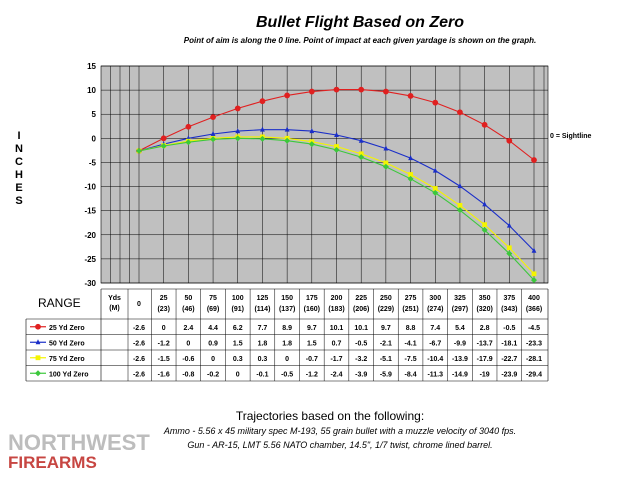 The image size is (640, 480). Describe the element at coordinates (361, 309) in the screenshot. I see `table-meter-header: (206)` at that location.